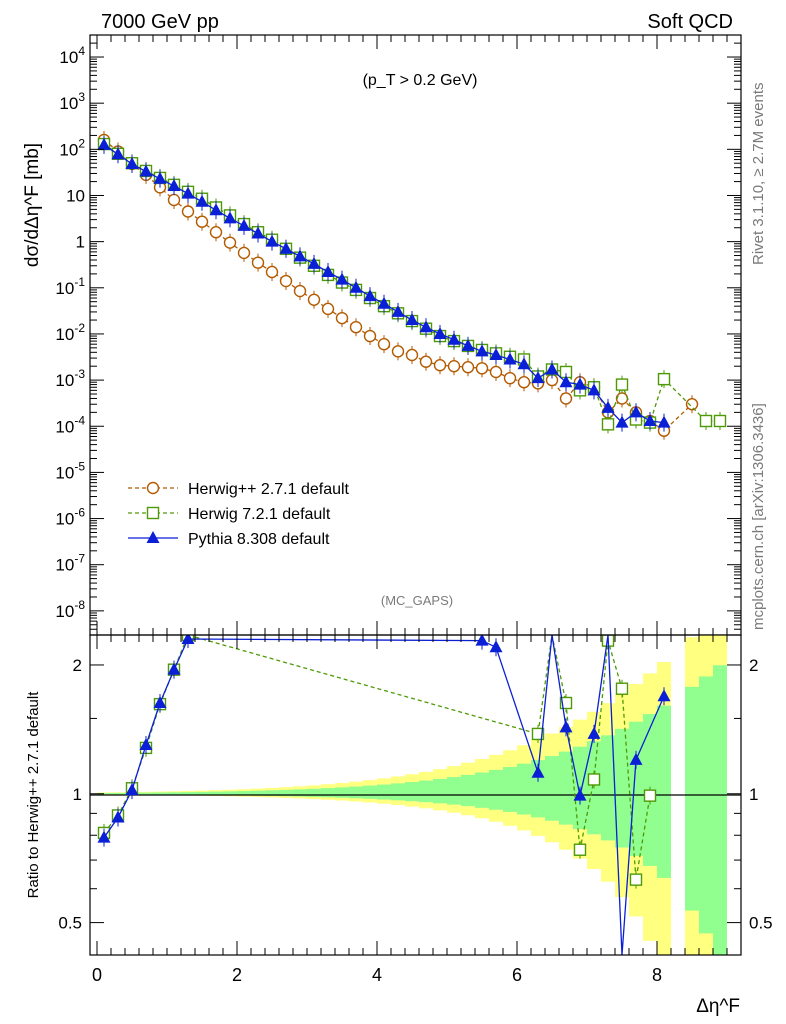 This screenshot has height=1024, width=786. What do you see at coordinates (33, 795) in the screenshot?
I see `ratio-y-axis-label: Ratio to Herwig++ 2.7.1 default` at bounding box center [33, 795].